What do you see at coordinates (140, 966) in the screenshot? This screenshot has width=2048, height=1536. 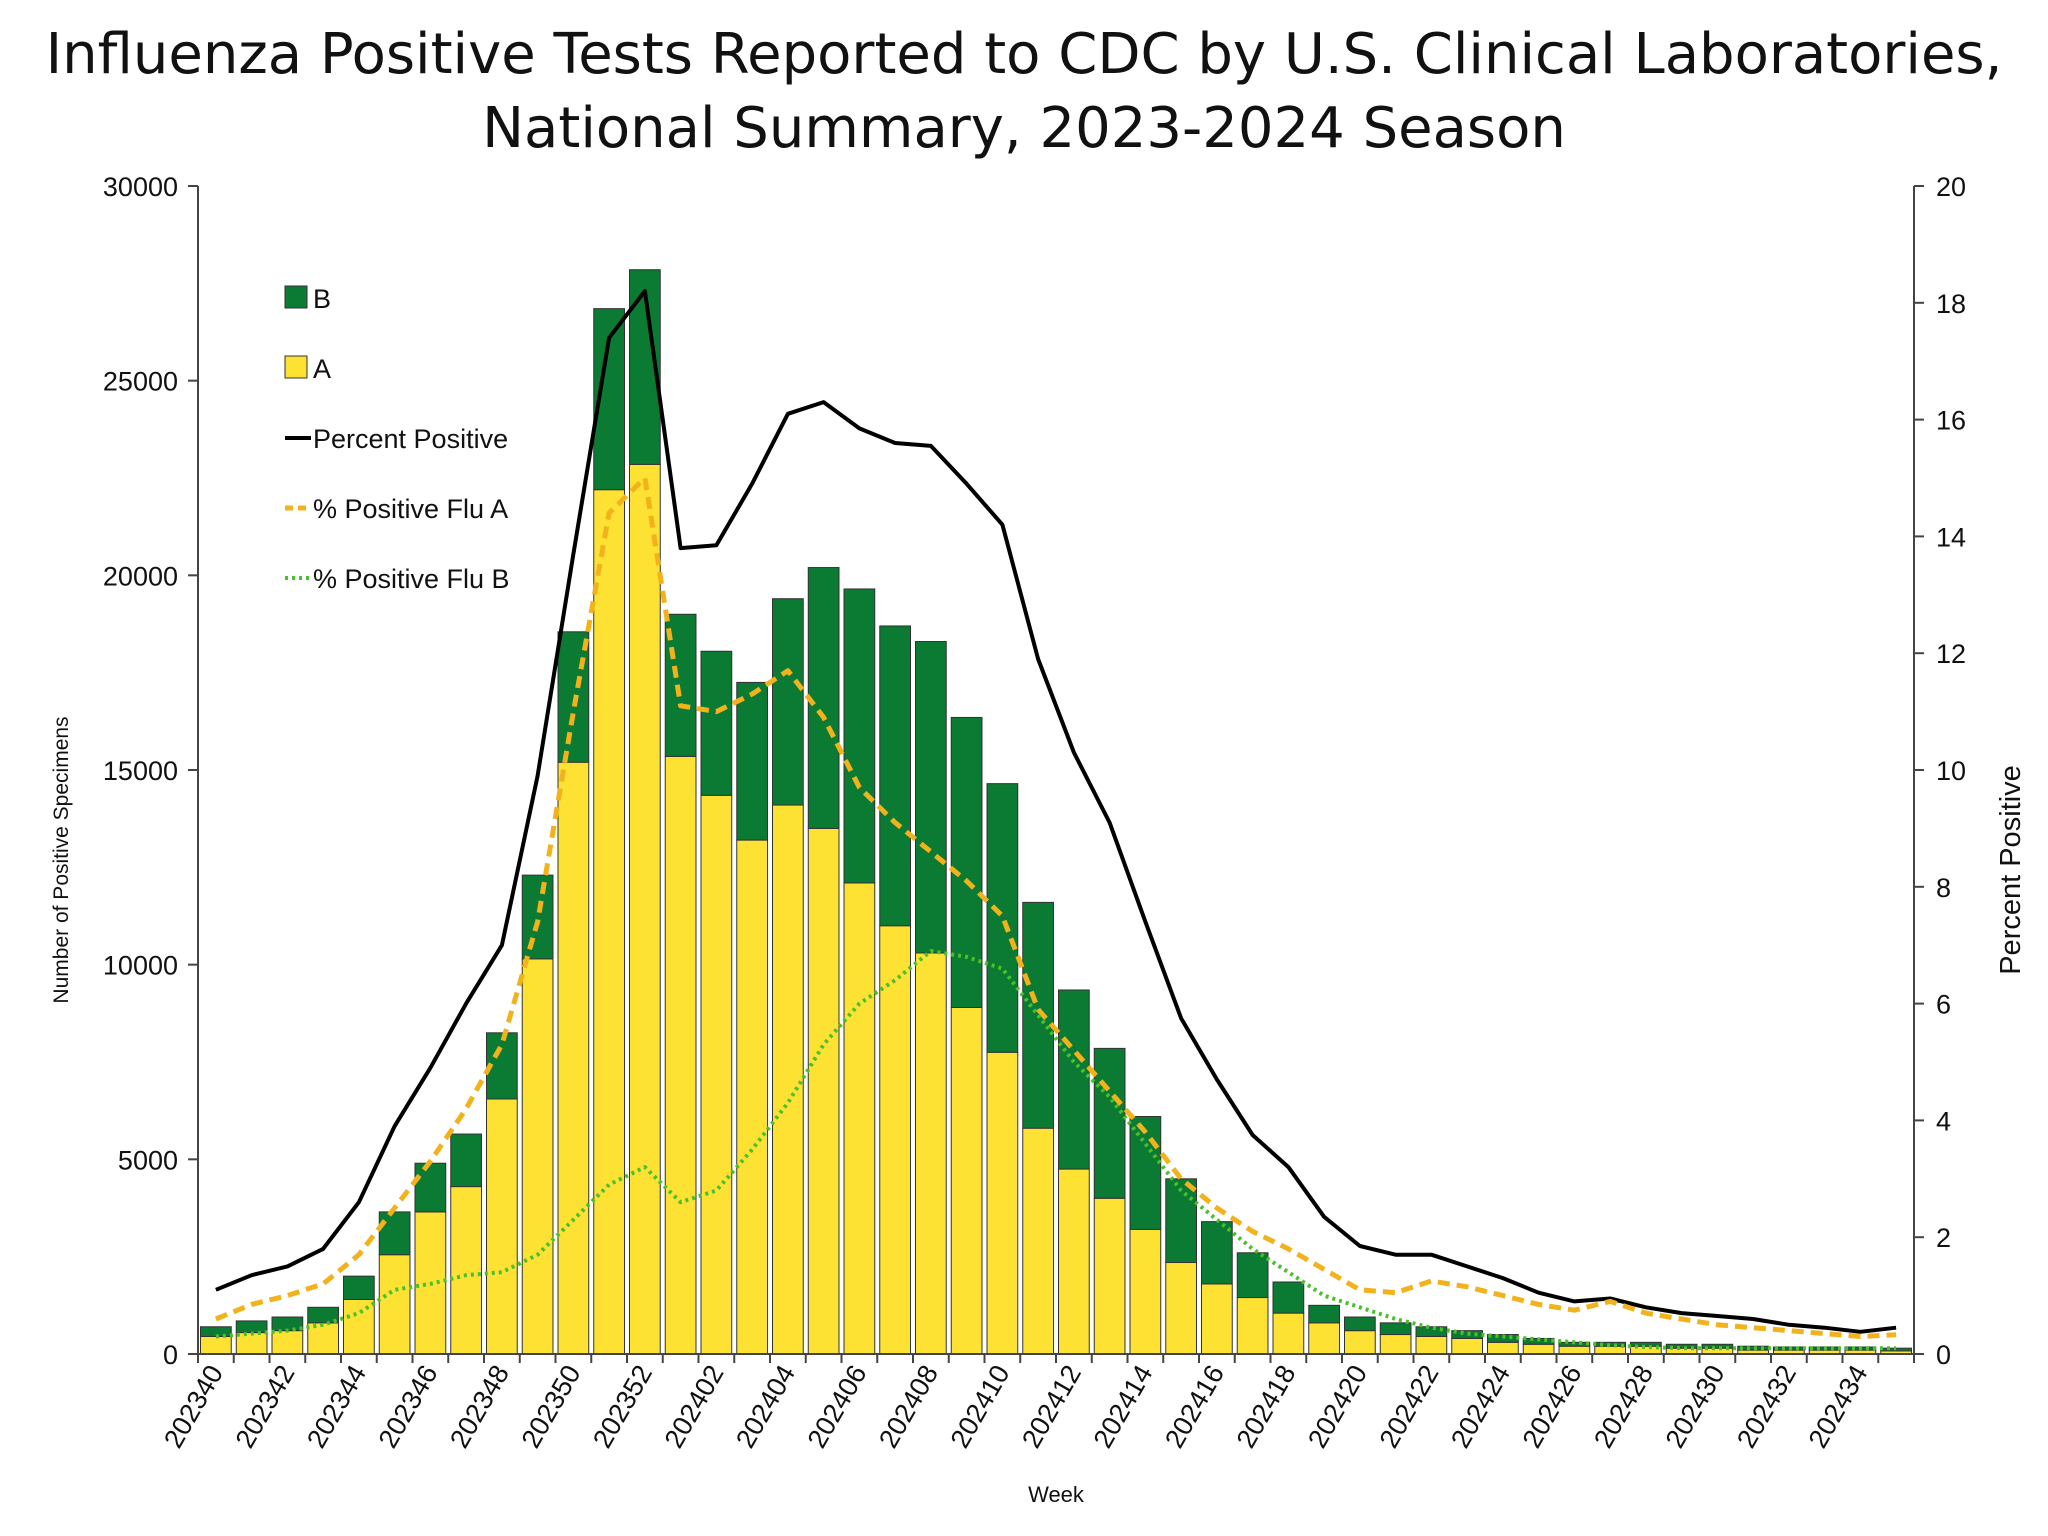 I see `y-left-tick-label: 10000` at bounding box center [140, 966].